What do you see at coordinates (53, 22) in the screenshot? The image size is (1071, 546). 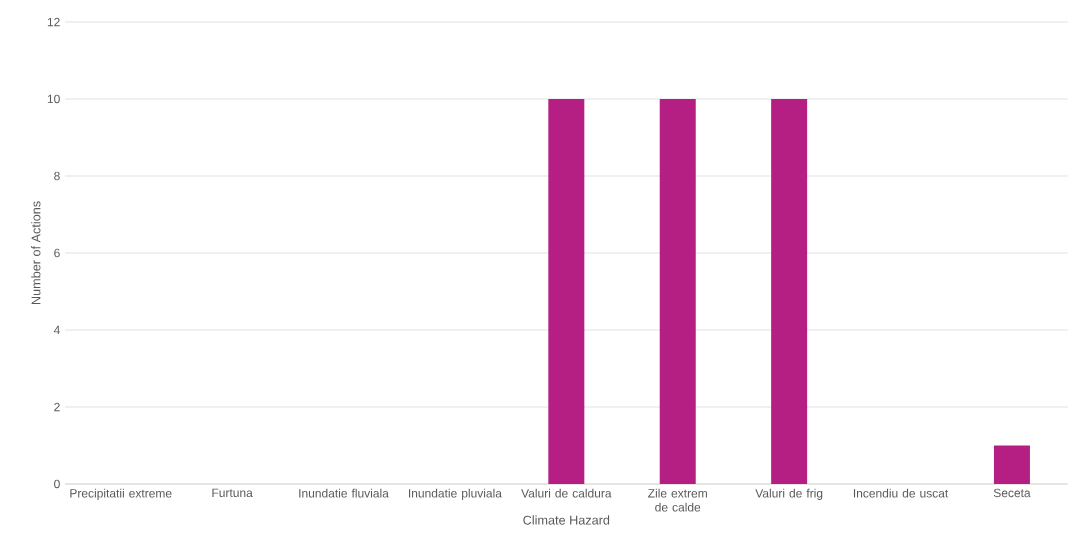 I see `y-tick-label: 12` at bounding box center [53, 22].